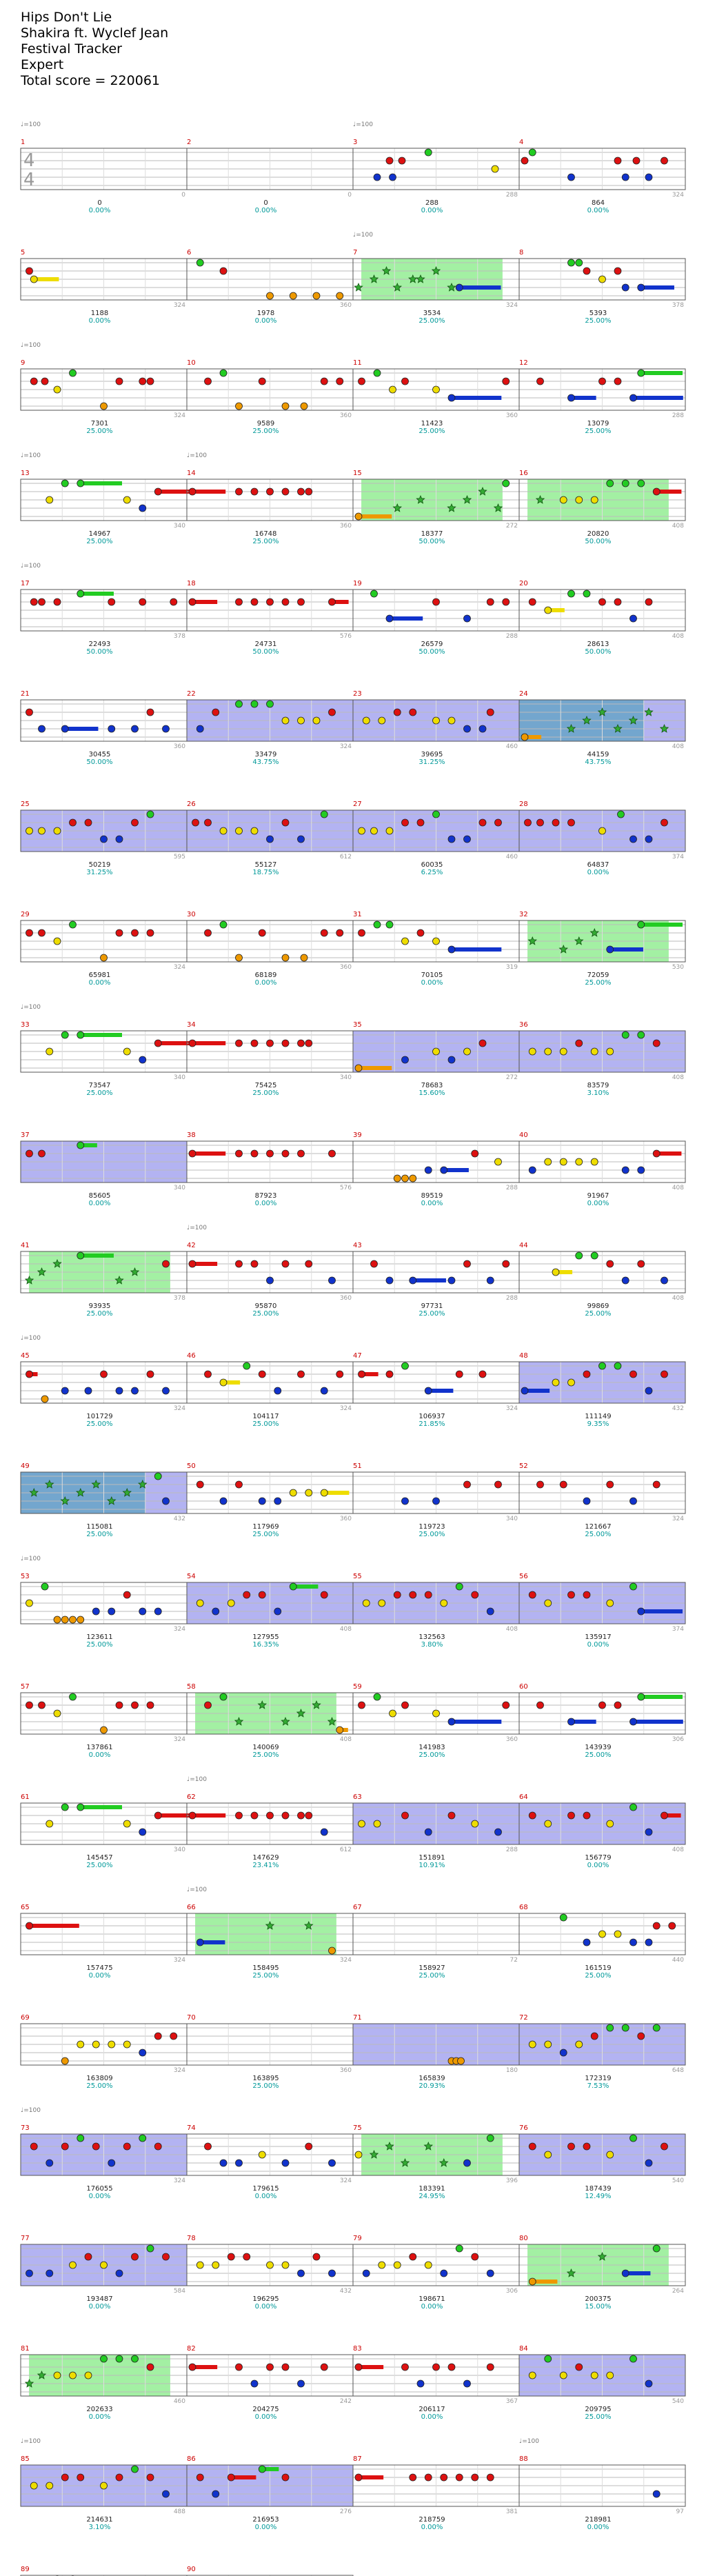  Describe the element at coordinates (191, 694) in the screenshot. I see `measure-number: 22` at that location.